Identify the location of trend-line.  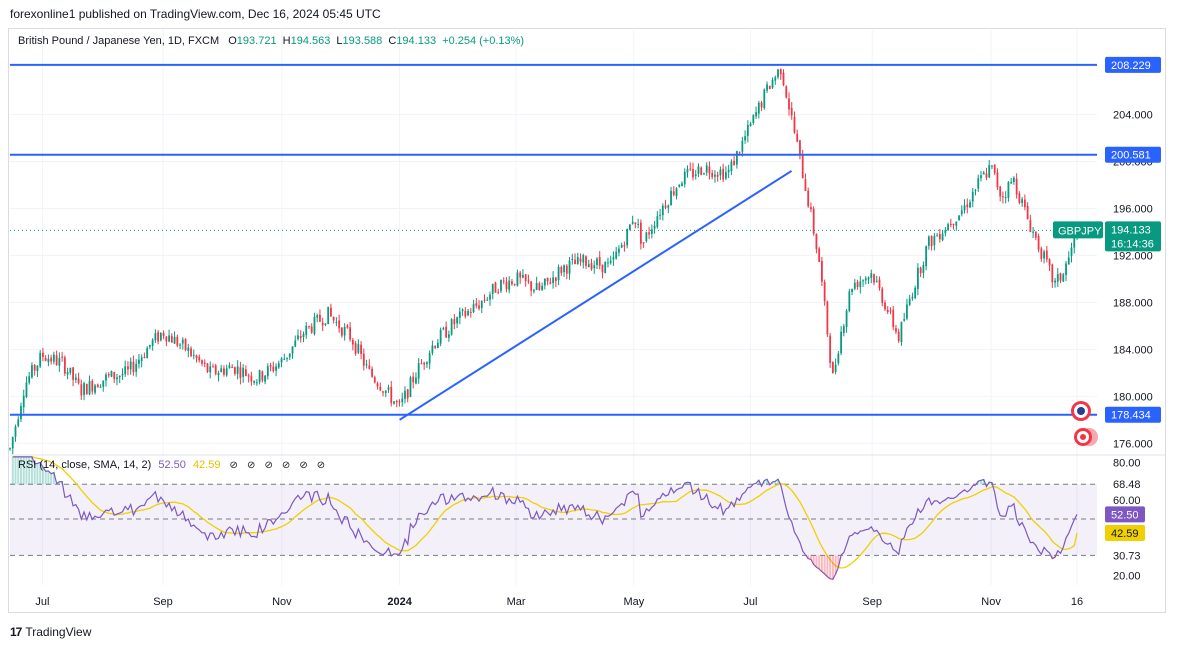
(596, 295).